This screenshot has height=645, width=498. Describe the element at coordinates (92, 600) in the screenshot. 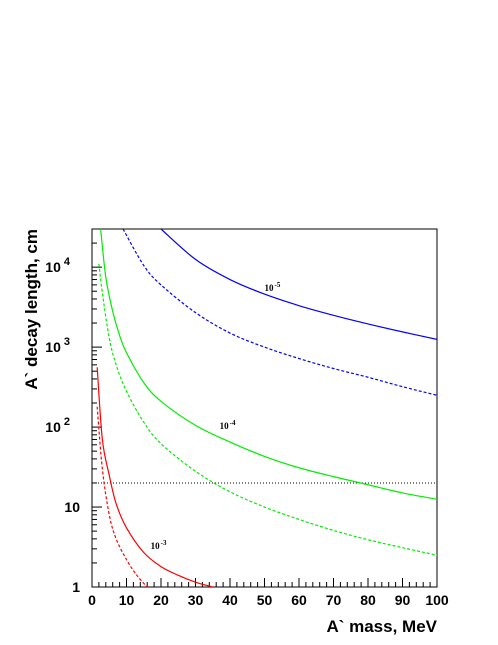

I see `x-tick-label: 0` at that location.